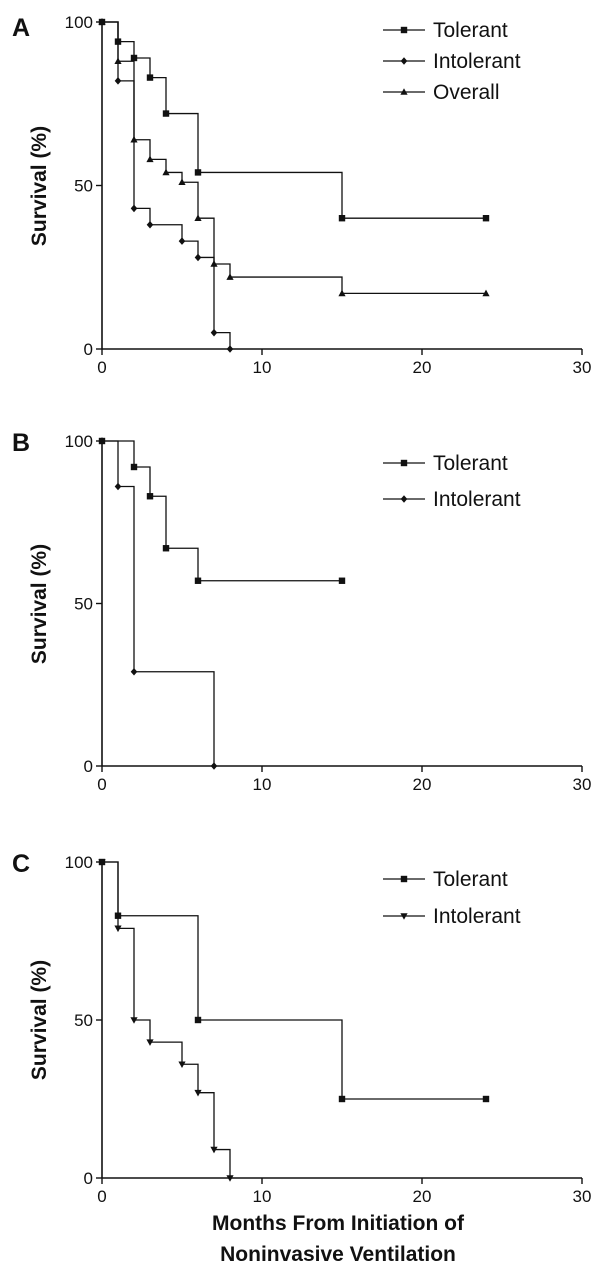 The image size is (597, 1280). I want to click on panel-letter: A, so click(21, 28).